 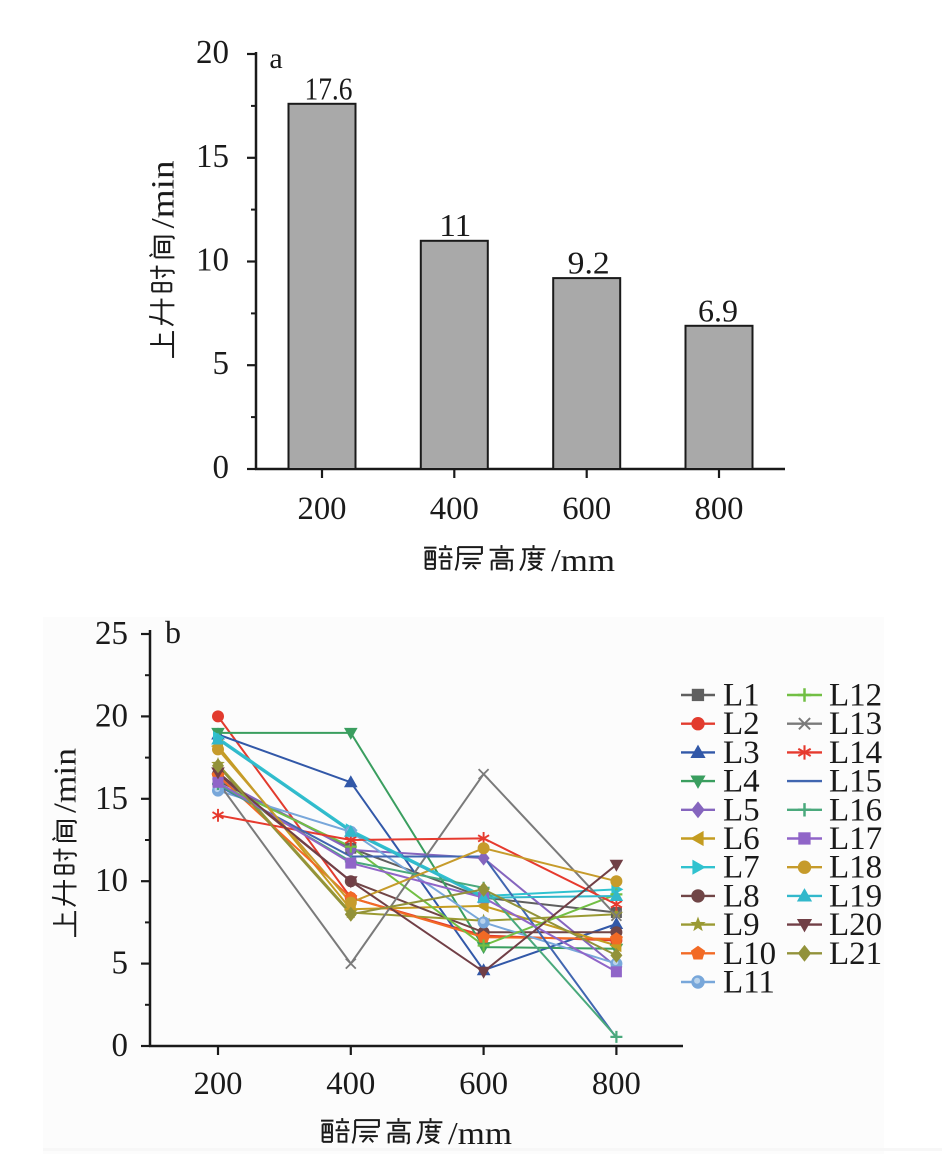 I want to click on svg-text: L4, so click(x=741, y=782).